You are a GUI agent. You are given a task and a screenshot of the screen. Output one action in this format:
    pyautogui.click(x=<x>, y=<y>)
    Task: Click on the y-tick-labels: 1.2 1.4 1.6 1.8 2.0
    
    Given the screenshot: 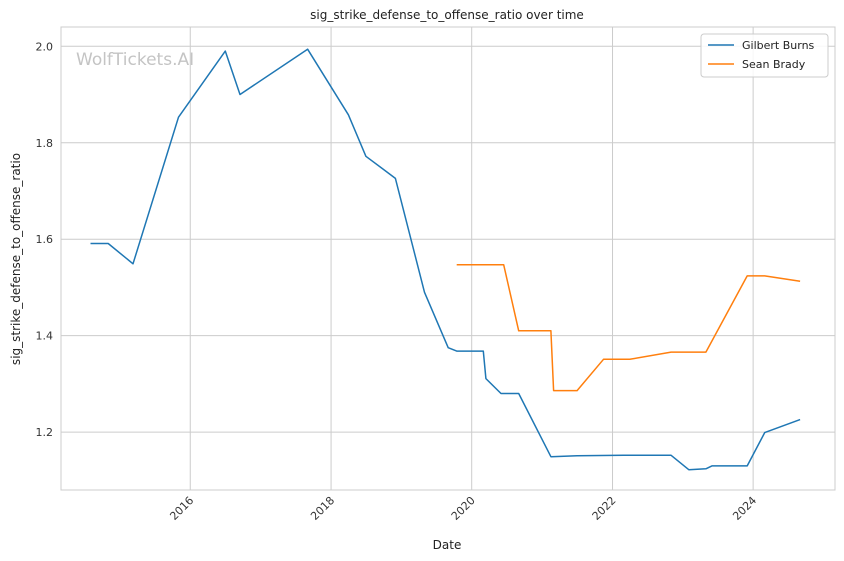 What is the action you would take?
    pyautogui.click(x=45, y=239)
    